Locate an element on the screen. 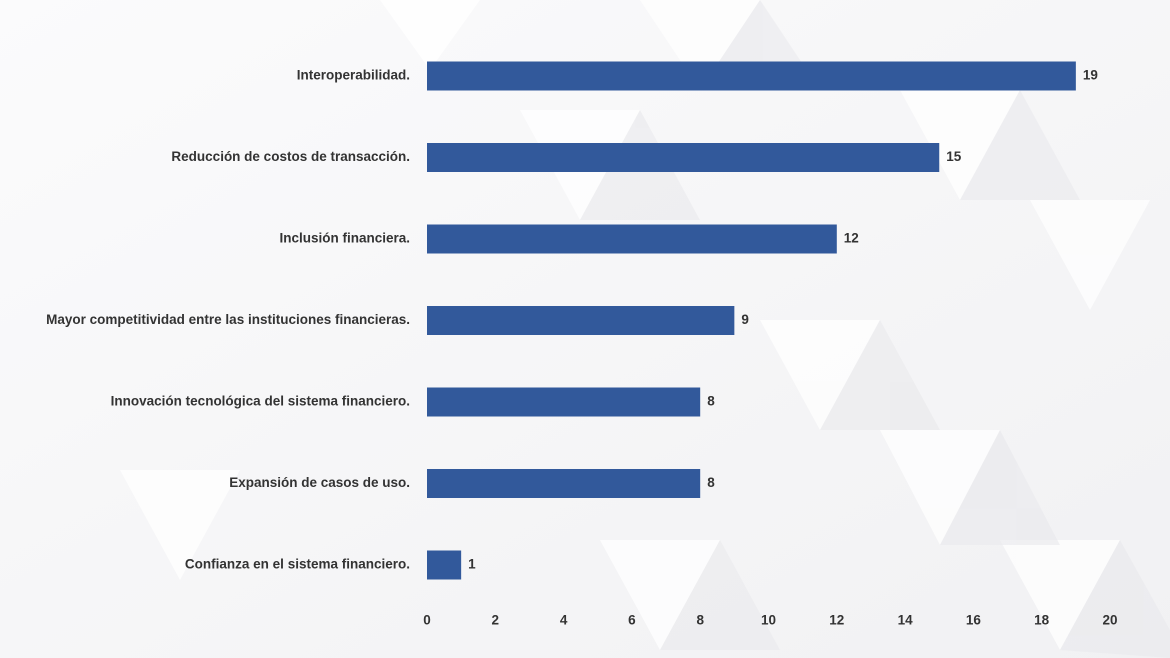  x-tick-label-3: 6 is located at coordinates (632, 620).